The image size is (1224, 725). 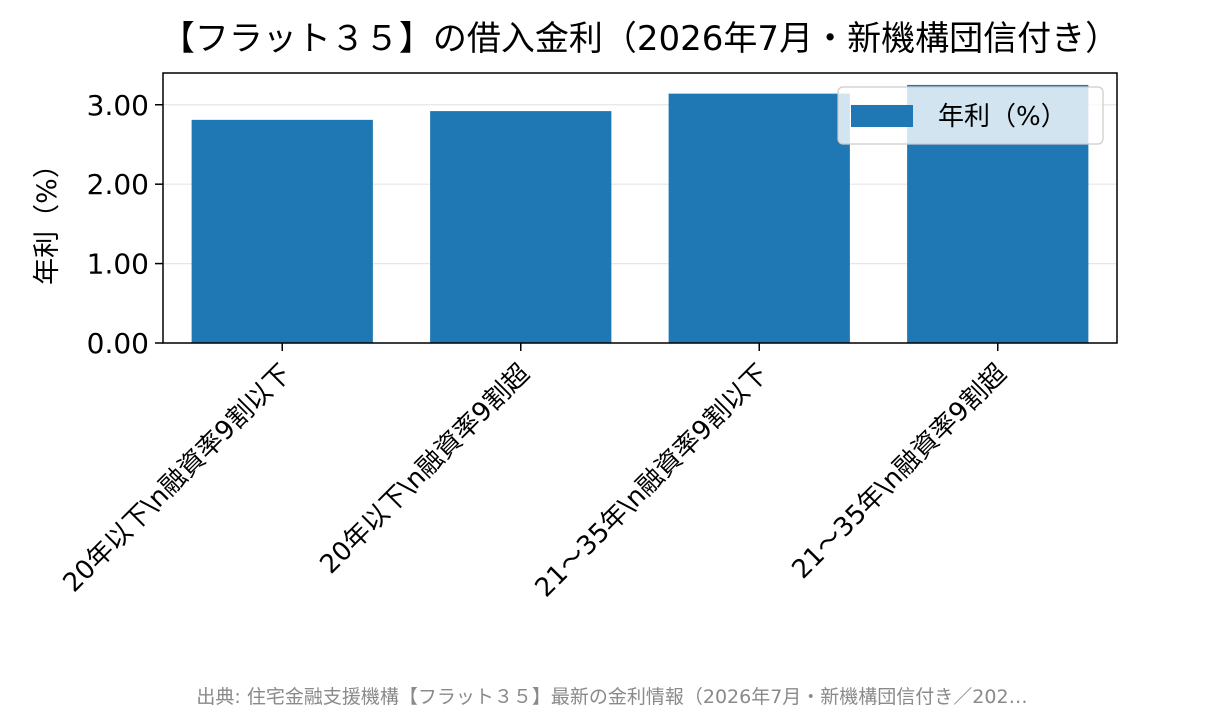 I want to click on x-tick-label: 20年以下\n融資率9割以下, so click(x=178, y=479).